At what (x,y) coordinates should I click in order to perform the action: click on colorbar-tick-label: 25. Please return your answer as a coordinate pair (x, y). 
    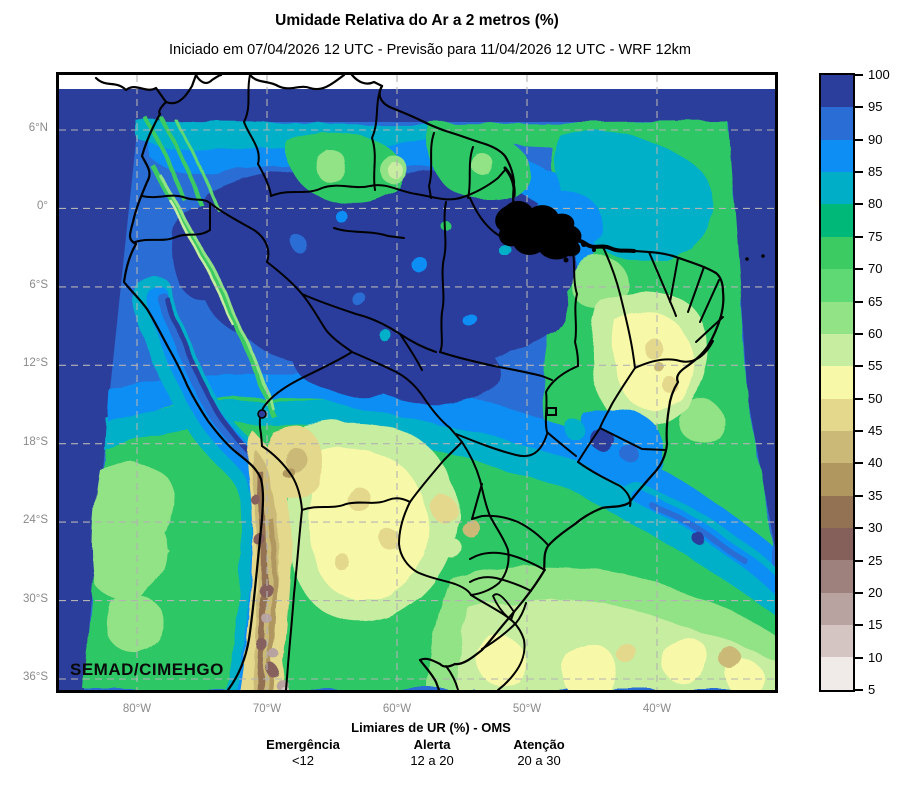
    Looking at the image, I should click on (875, 560).